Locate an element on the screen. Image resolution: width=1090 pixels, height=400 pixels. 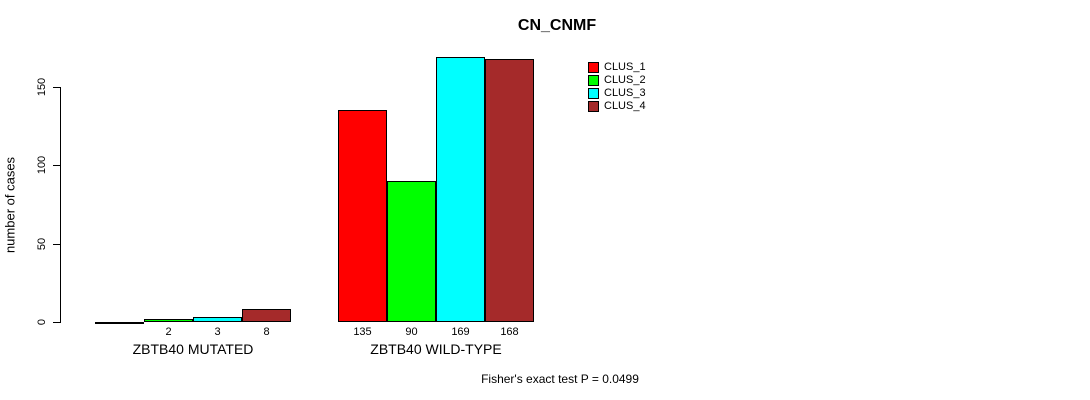
legend-item-clus-1: CLUS_1 is located at coordinates (617, 67).